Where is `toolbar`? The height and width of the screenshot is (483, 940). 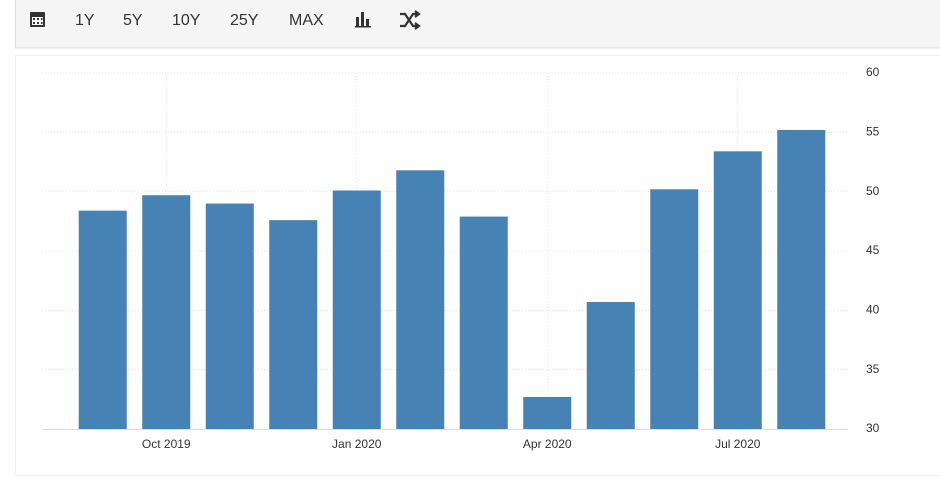
toolbar is located at coordinates (477, 24).